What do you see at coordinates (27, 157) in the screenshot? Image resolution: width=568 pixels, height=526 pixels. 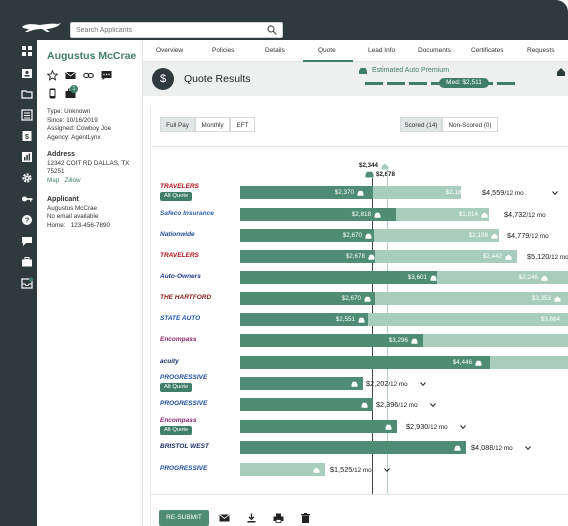 I see `chart-icon` at bounding box center [27, 157].